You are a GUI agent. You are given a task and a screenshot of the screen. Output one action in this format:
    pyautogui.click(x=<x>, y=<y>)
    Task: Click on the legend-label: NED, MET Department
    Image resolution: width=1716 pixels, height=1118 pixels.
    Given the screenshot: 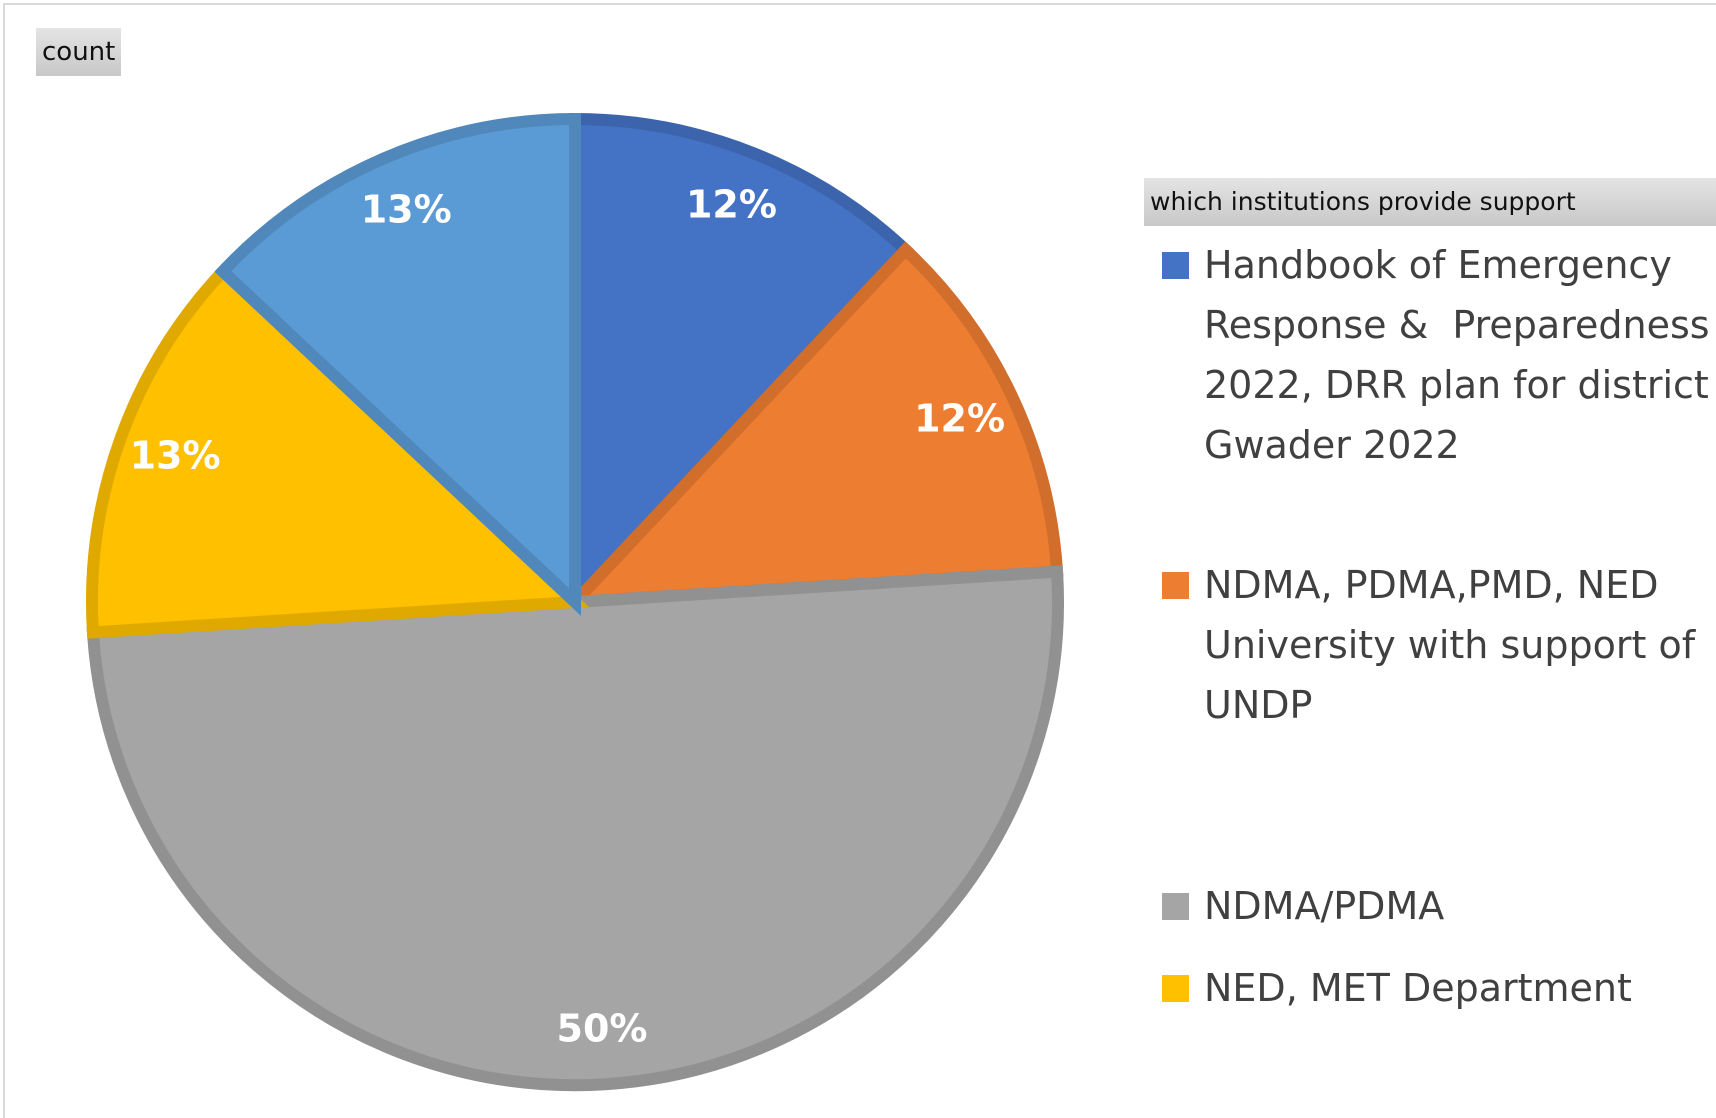 What is the action you would take?
    pyautogui.click(x=1418, y=988)
    